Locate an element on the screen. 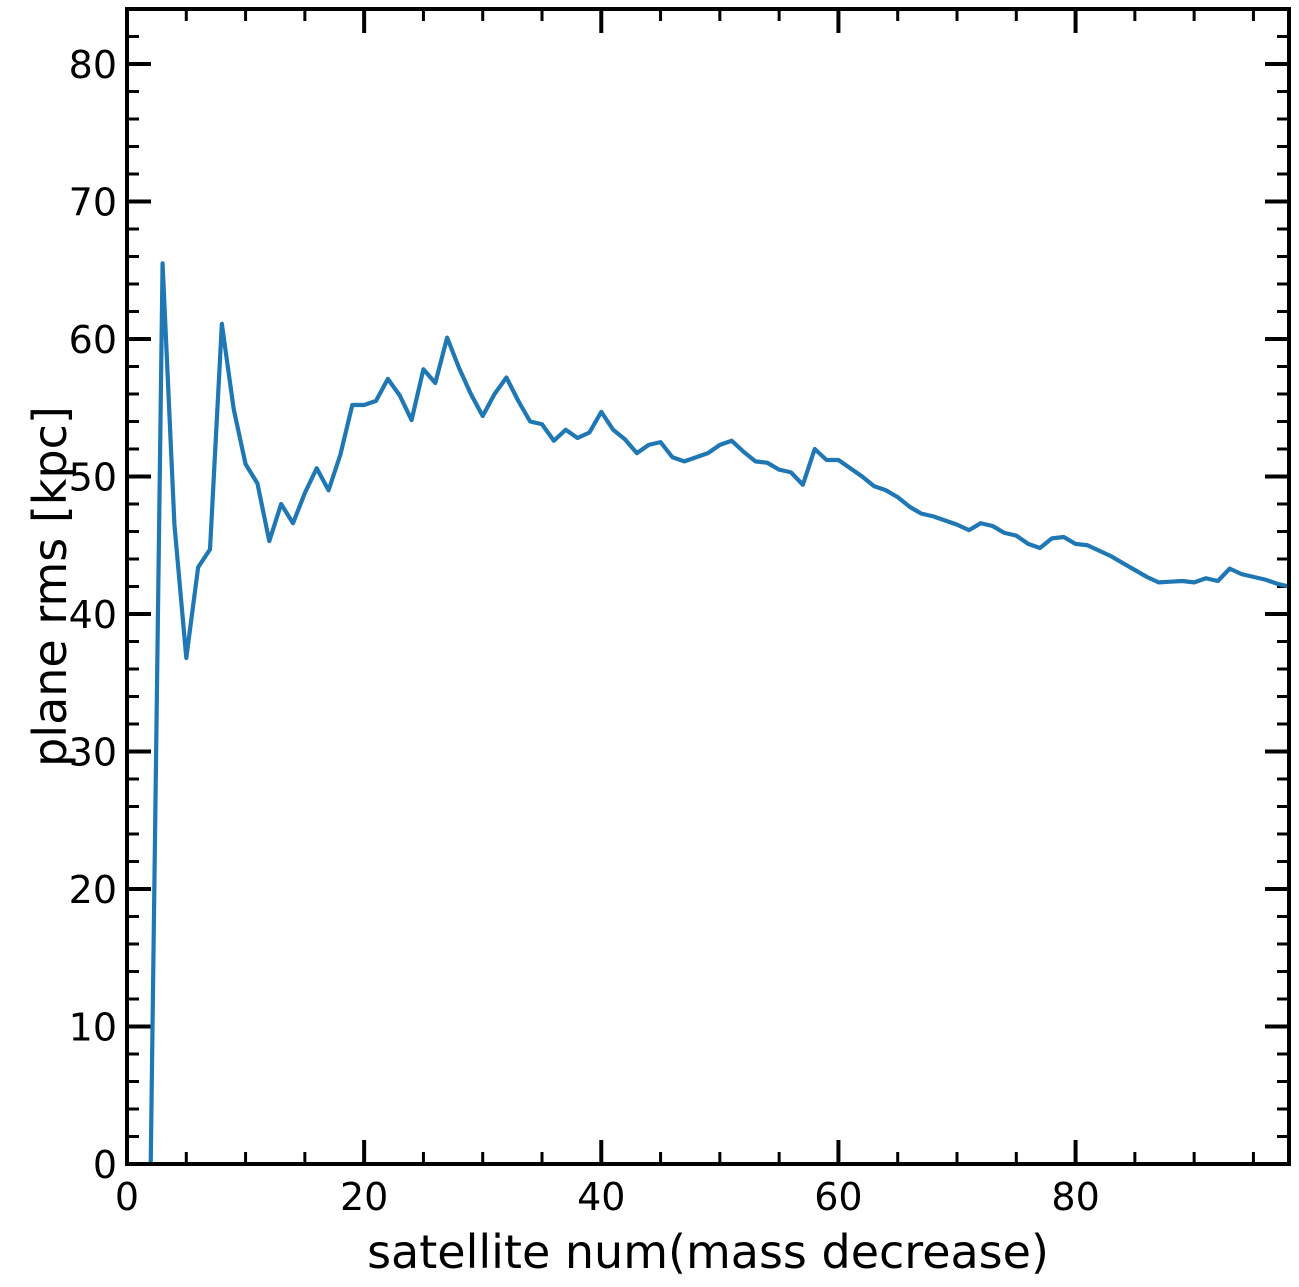 The image size is (1299, 1287). y-tick-label: 40 is located at coordinates (93, 615).